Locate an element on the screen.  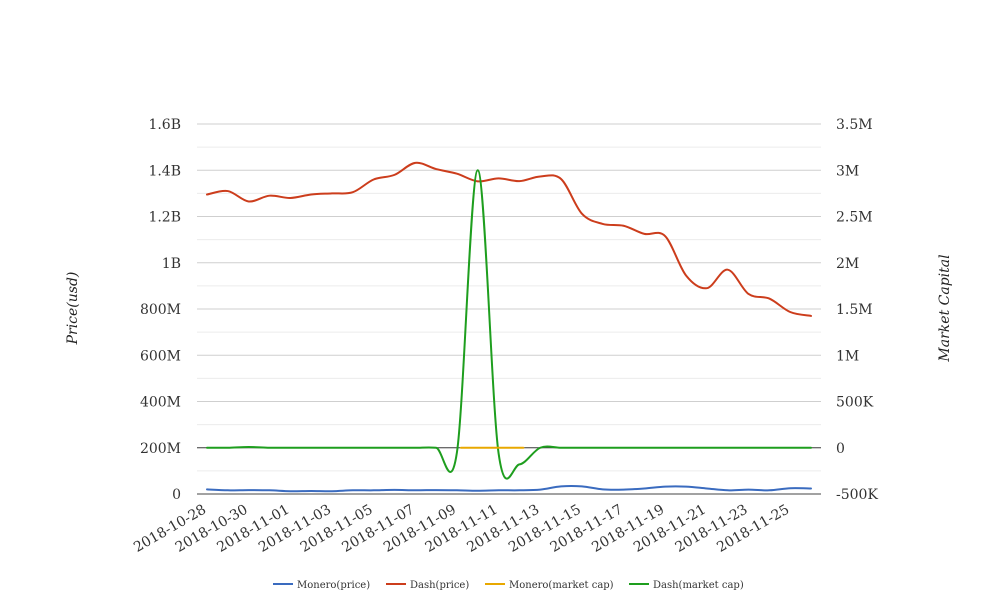
right-axis-ticks: -500K 0 500K 1M 1.5M 2M 2.5M 3M 3.5M is located at coordinates (857, 310).